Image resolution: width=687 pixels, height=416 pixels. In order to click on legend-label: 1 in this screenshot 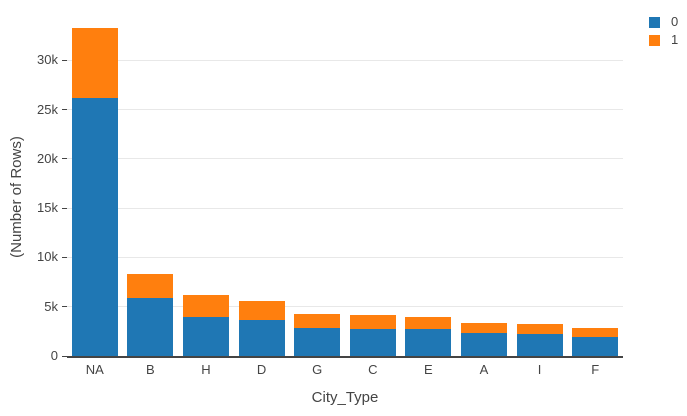, I will do `click(675, 39)`.